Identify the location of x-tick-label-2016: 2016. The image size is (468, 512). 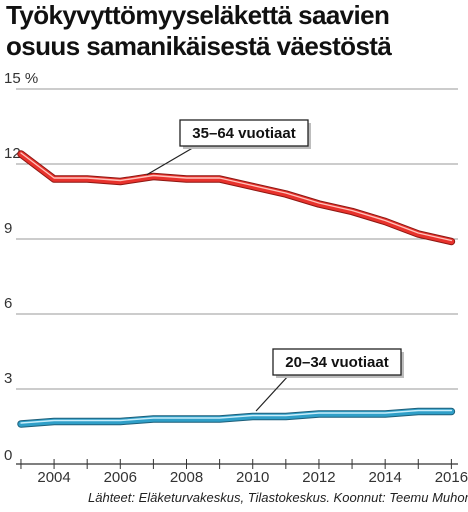
(451, 477).